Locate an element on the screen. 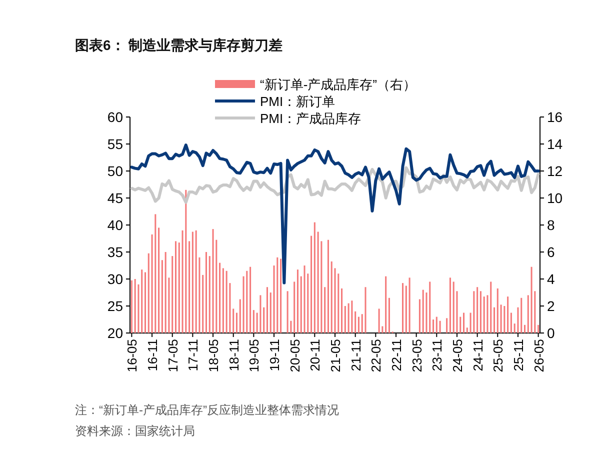  x-tick-label: 18-11 is located at coordinates (234, 355).